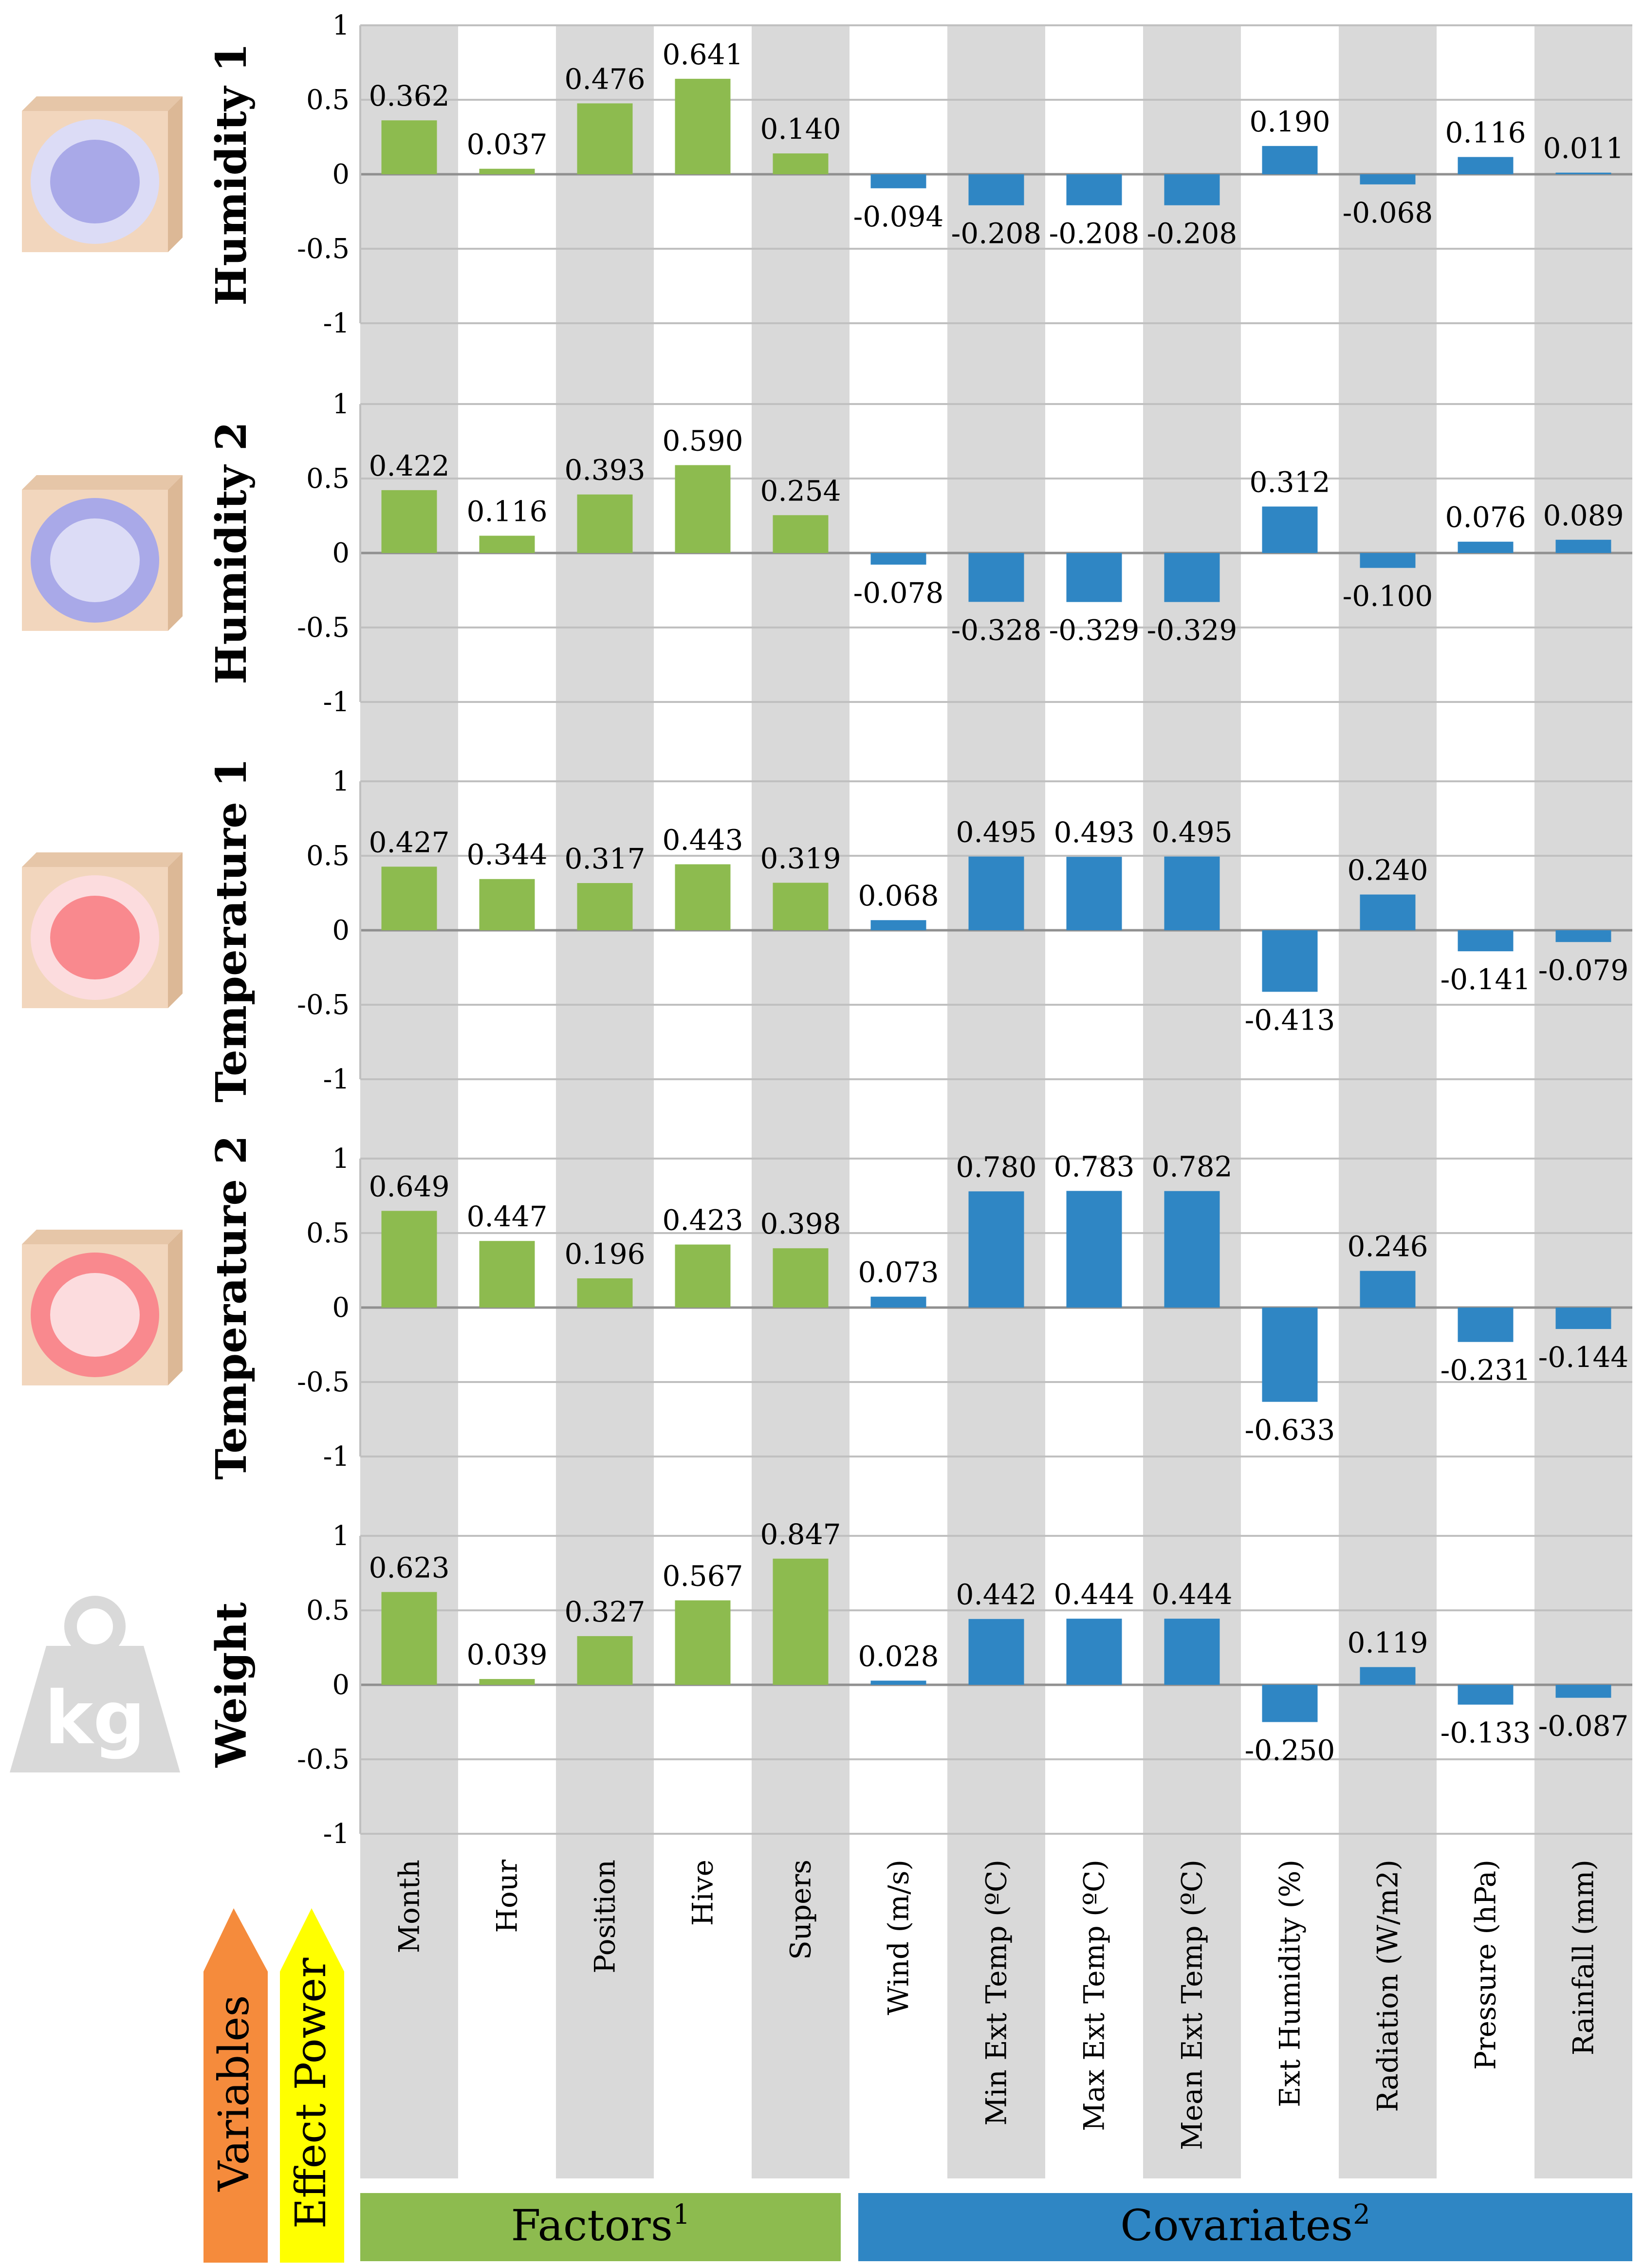 The width and height of the screenshot is (1644, 2268). I want to click on bar-humidity-2-wind-m-s, so click(898, 559).